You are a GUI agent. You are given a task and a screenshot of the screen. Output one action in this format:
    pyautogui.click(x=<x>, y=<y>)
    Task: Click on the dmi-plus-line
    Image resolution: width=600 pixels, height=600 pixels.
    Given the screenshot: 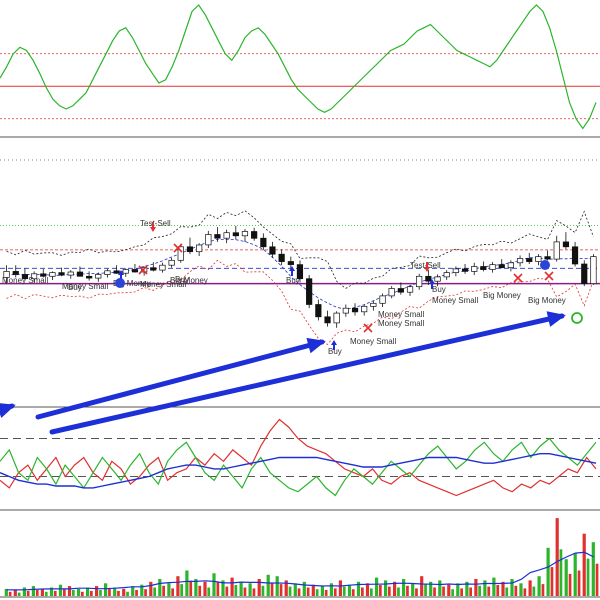 What is the action you would take?
    pyautogui.click(x=298, y=467)
    